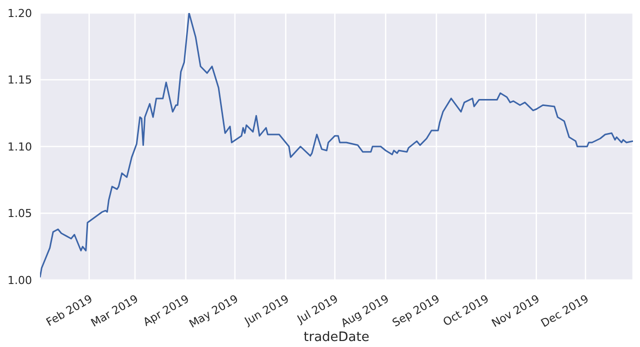 This screenshot has height=347, width=640. What do you see at coordinates (20, 280) in the screenshot?
I see `y-tick-label: 1.00` at bounding box center [20, 280].